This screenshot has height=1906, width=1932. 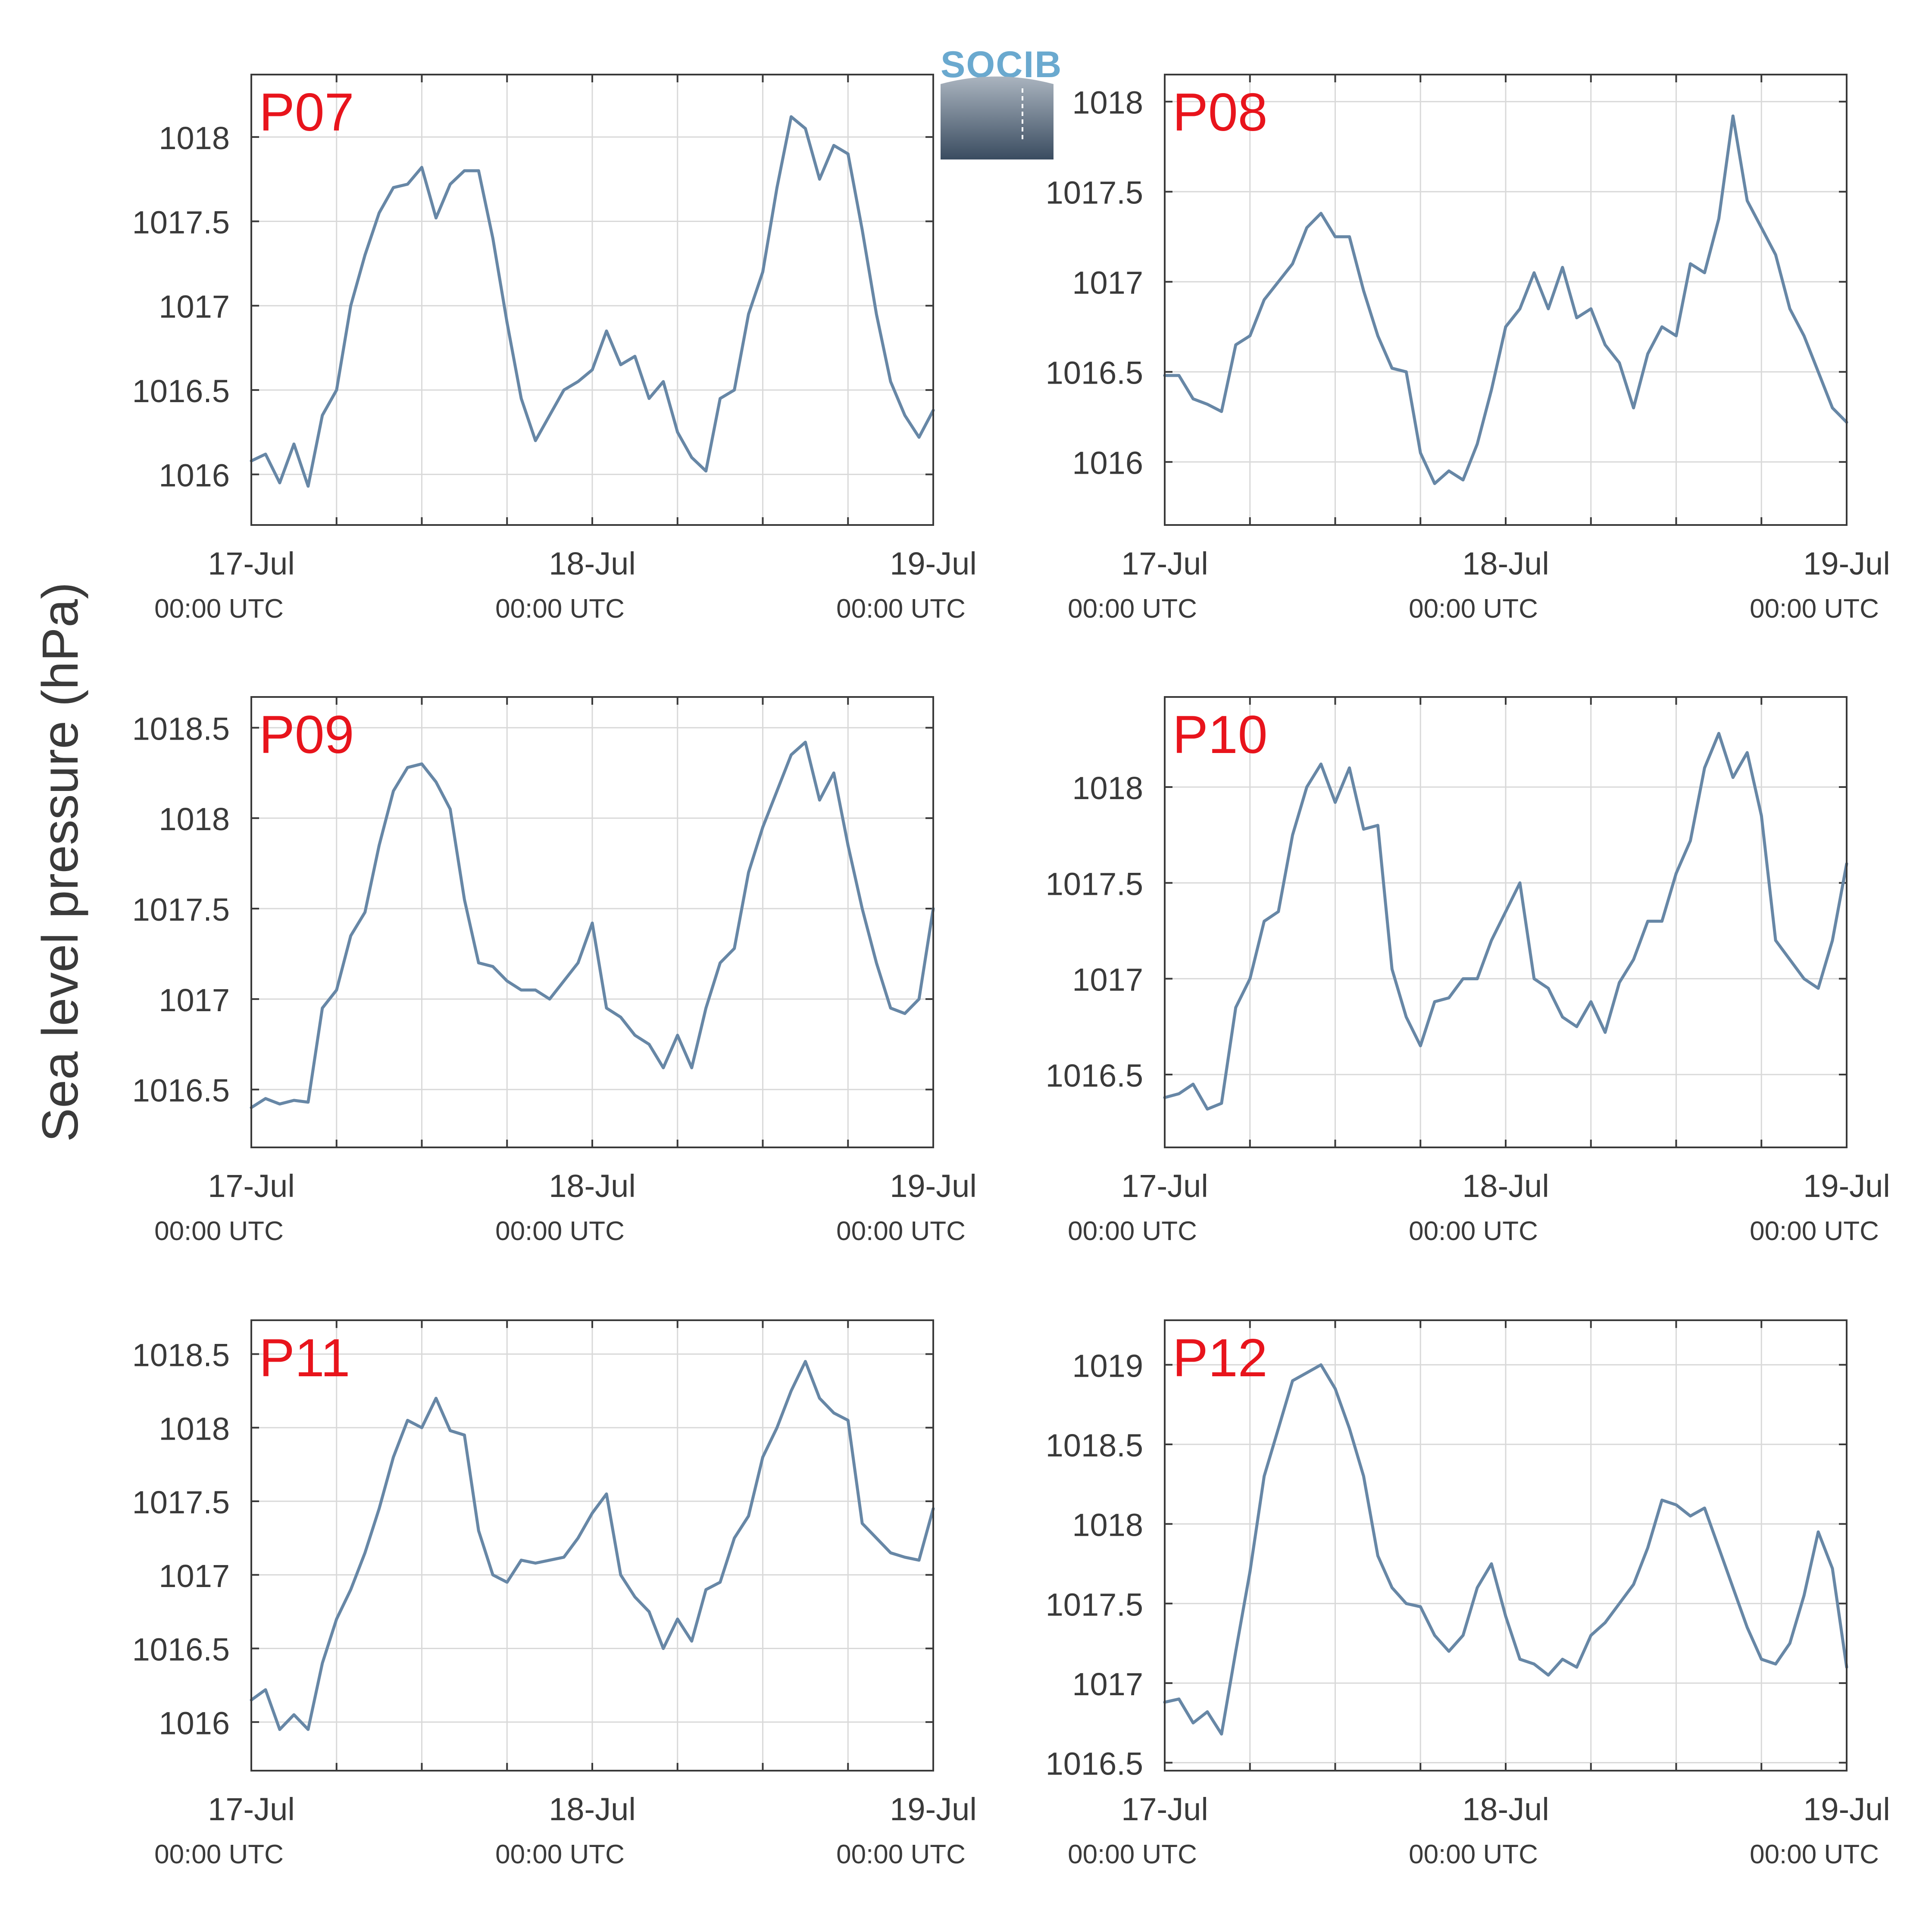 I want to click on series-line-p12, so click(x=1505, y=1549).